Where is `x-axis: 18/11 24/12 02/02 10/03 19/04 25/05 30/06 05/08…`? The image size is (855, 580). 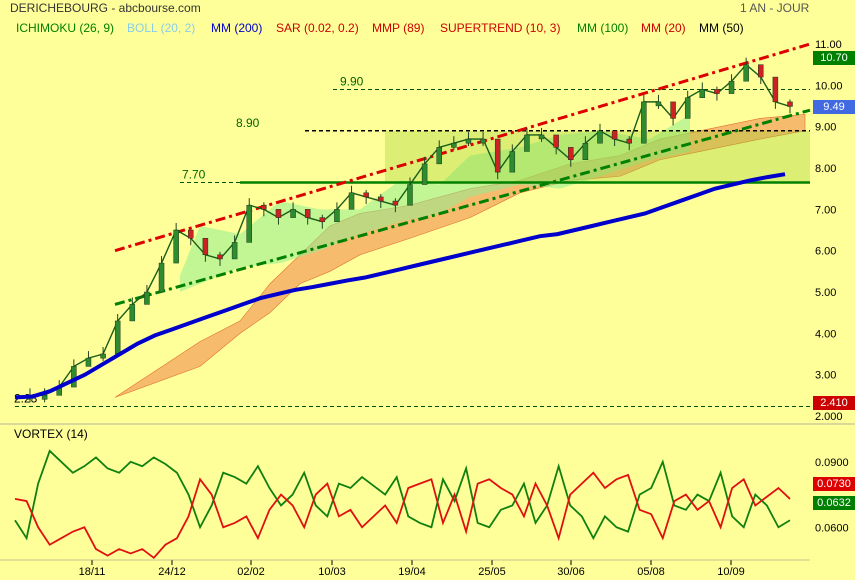
x-axis: 18/11 24/12 02/02 10/03 19/04 25/05 30/06 05/08… is located at coordinates (405, 568).